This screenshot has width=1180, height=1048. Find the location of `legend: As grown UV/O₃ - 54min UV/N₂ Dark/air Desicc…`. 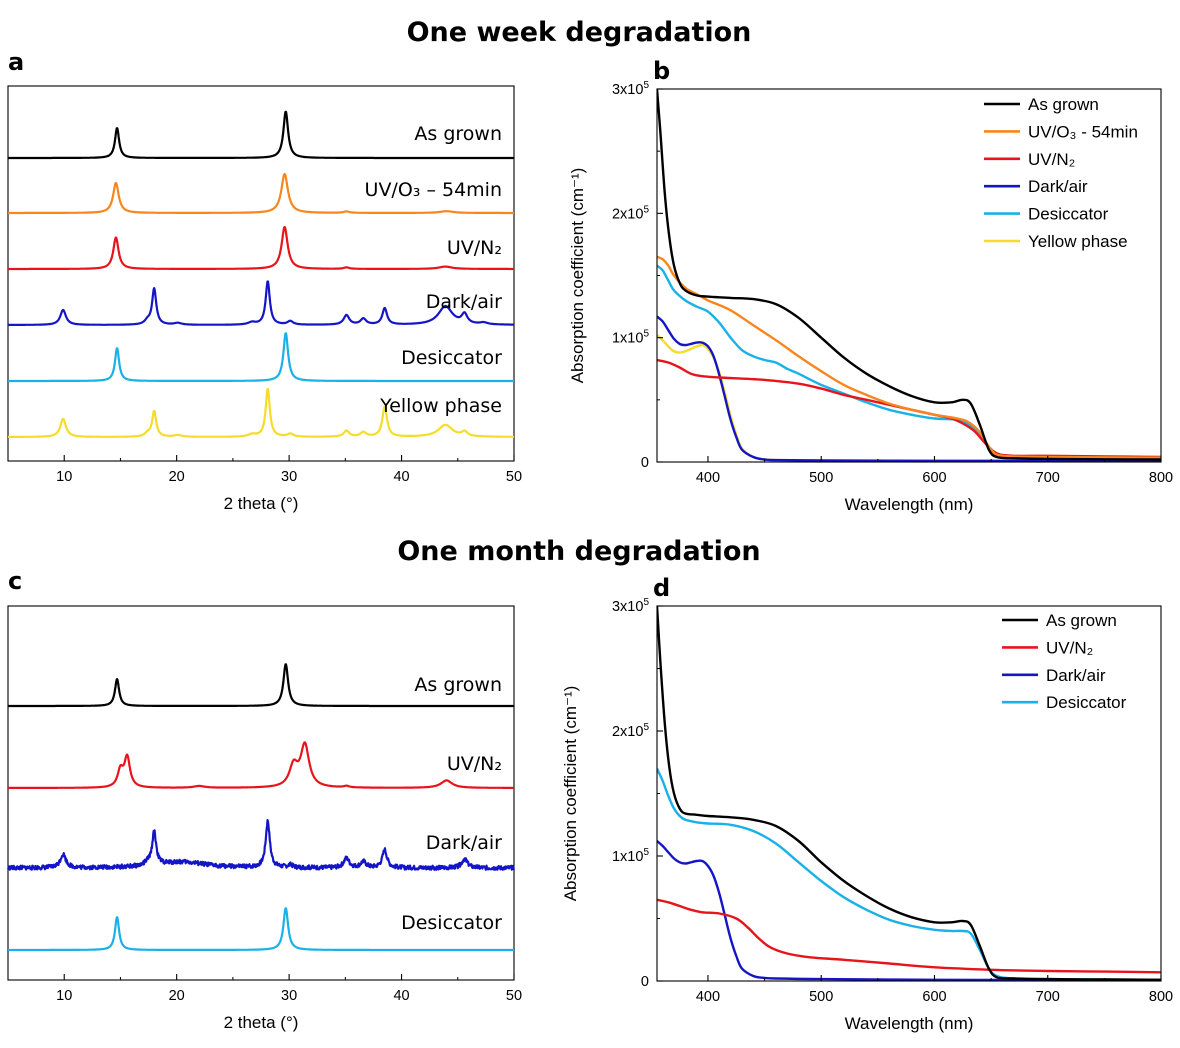

legend: As grown UV/O₃ - 54min UV/N₂ Dark/air Desicc… is located at coordinates (1061, 173).